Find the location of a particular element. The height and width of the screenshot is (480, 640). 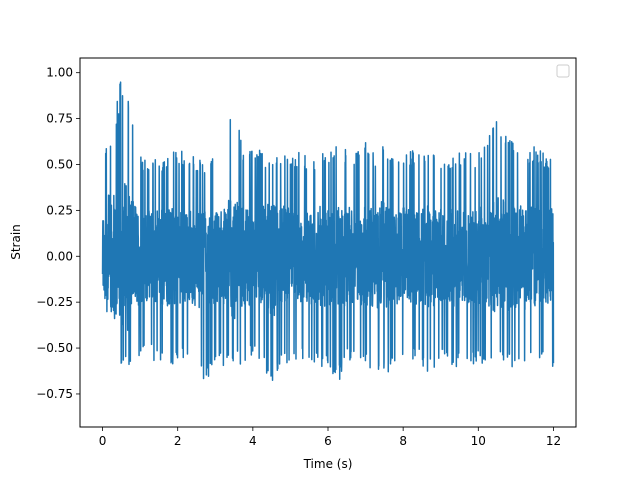

y-axis-label: Strain is located at coordinates (16, 242).